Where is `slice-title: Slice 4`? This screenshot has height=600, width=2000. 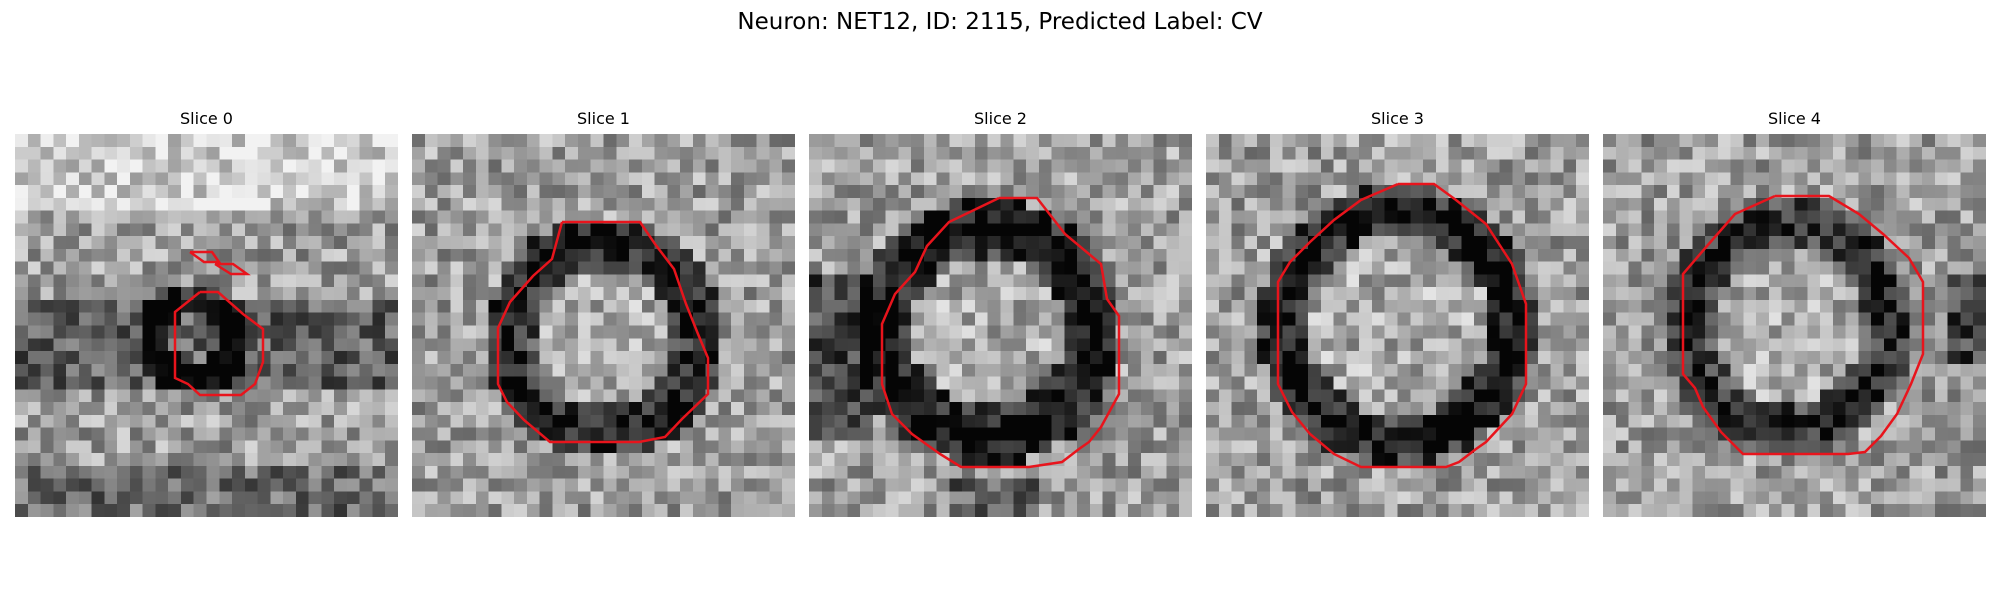
slice-title: Slice 4 is located at coordinates (1794, 119).